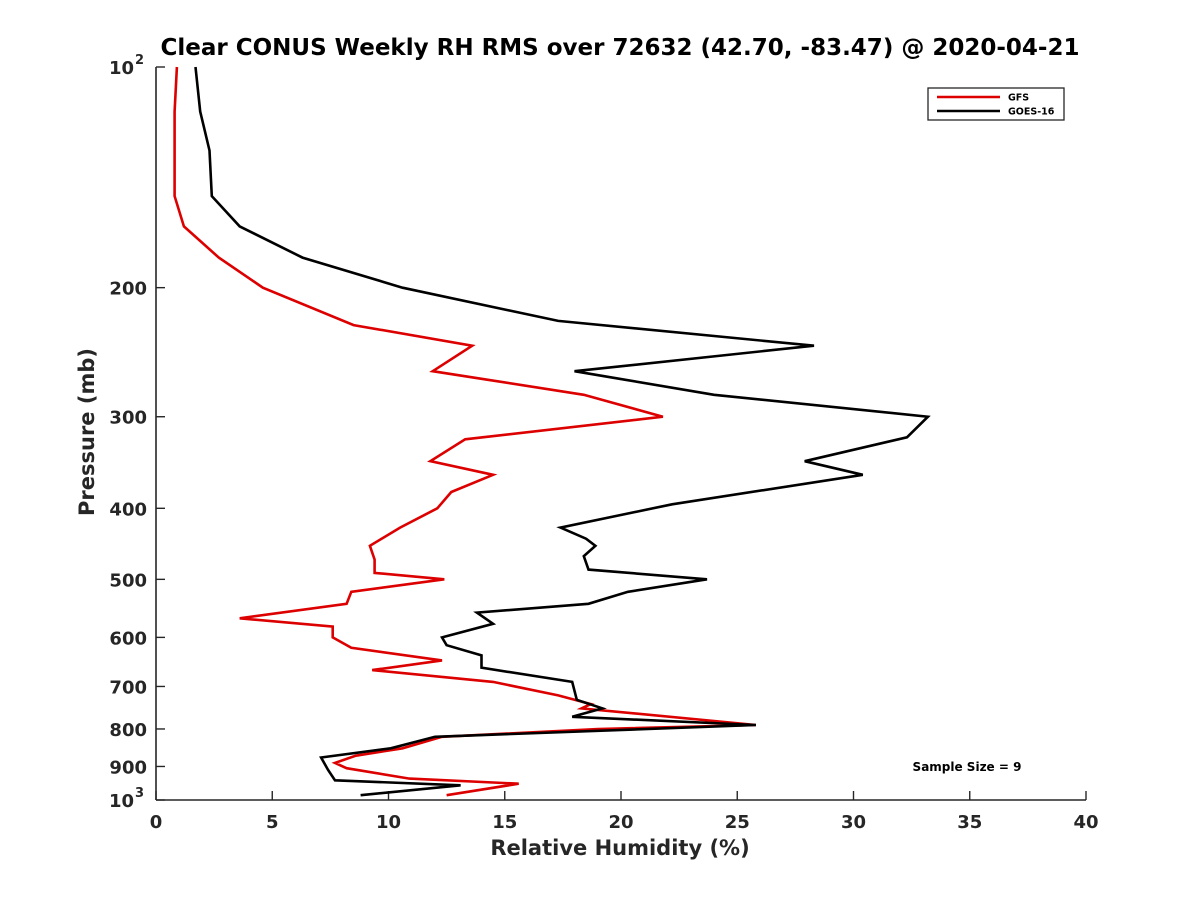 The width and height of the screenshot is (1200, 900). What do you see at coordinates (128, 767) in the screenshot?
I see `y-tick-label: 900` at bounding box center [128, 767].